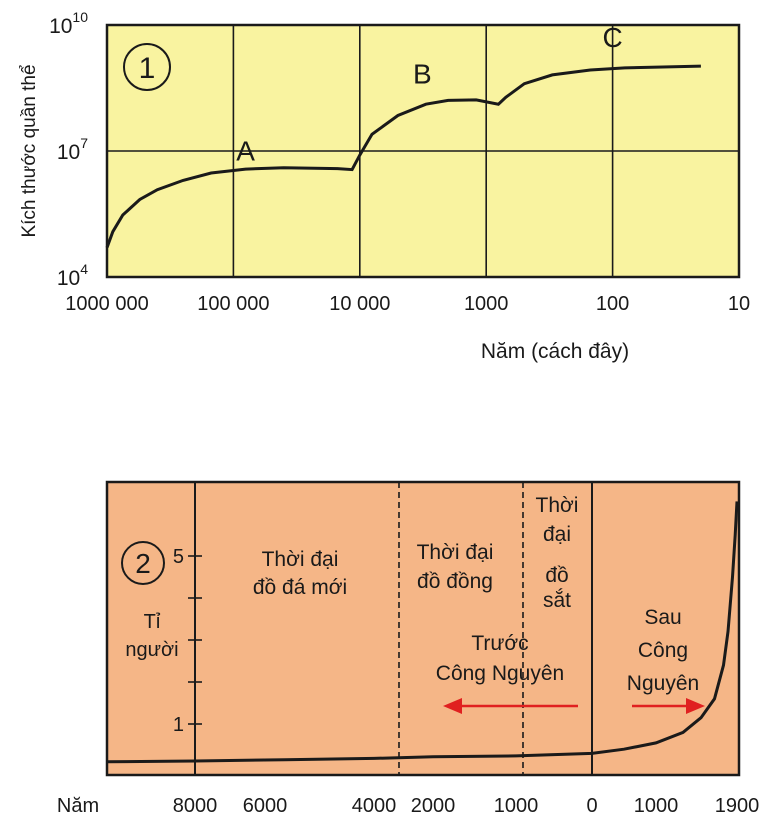 The image size is (778, 840). Describe the element at coordinates (574, 706) in the screenshot. I see `era-arrows` at that location.